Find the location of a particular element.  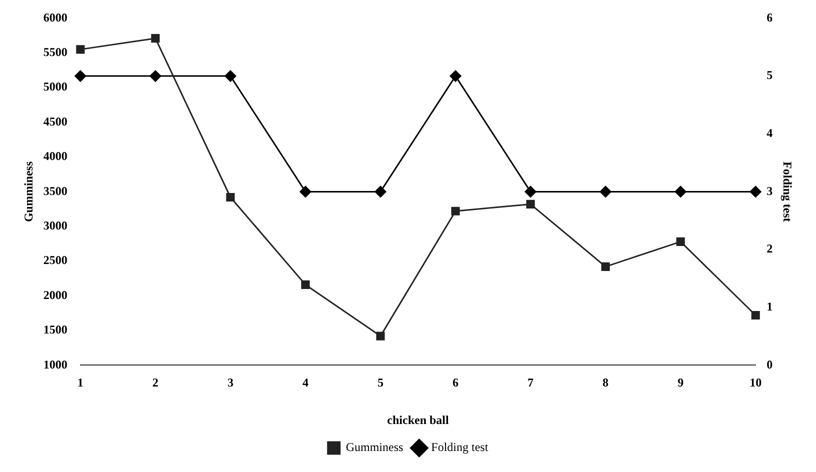

x-tick-label: 1 is located at coordinates (80, 382).